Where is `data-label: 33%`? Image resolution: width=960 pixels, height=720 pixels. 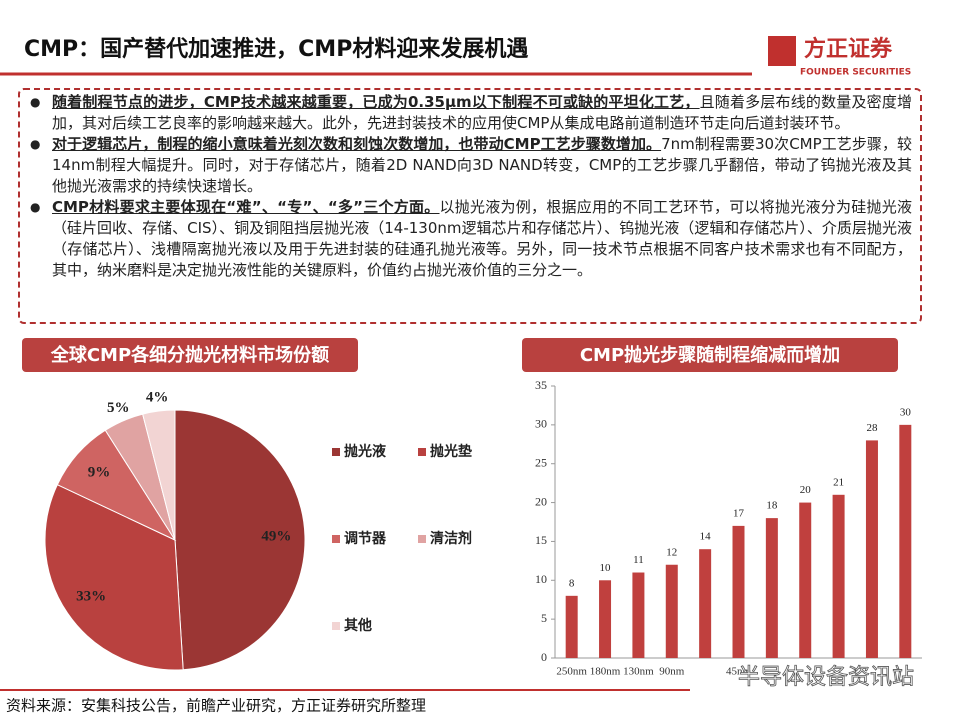
data-label: 33% is located at coordinates (91, 596).